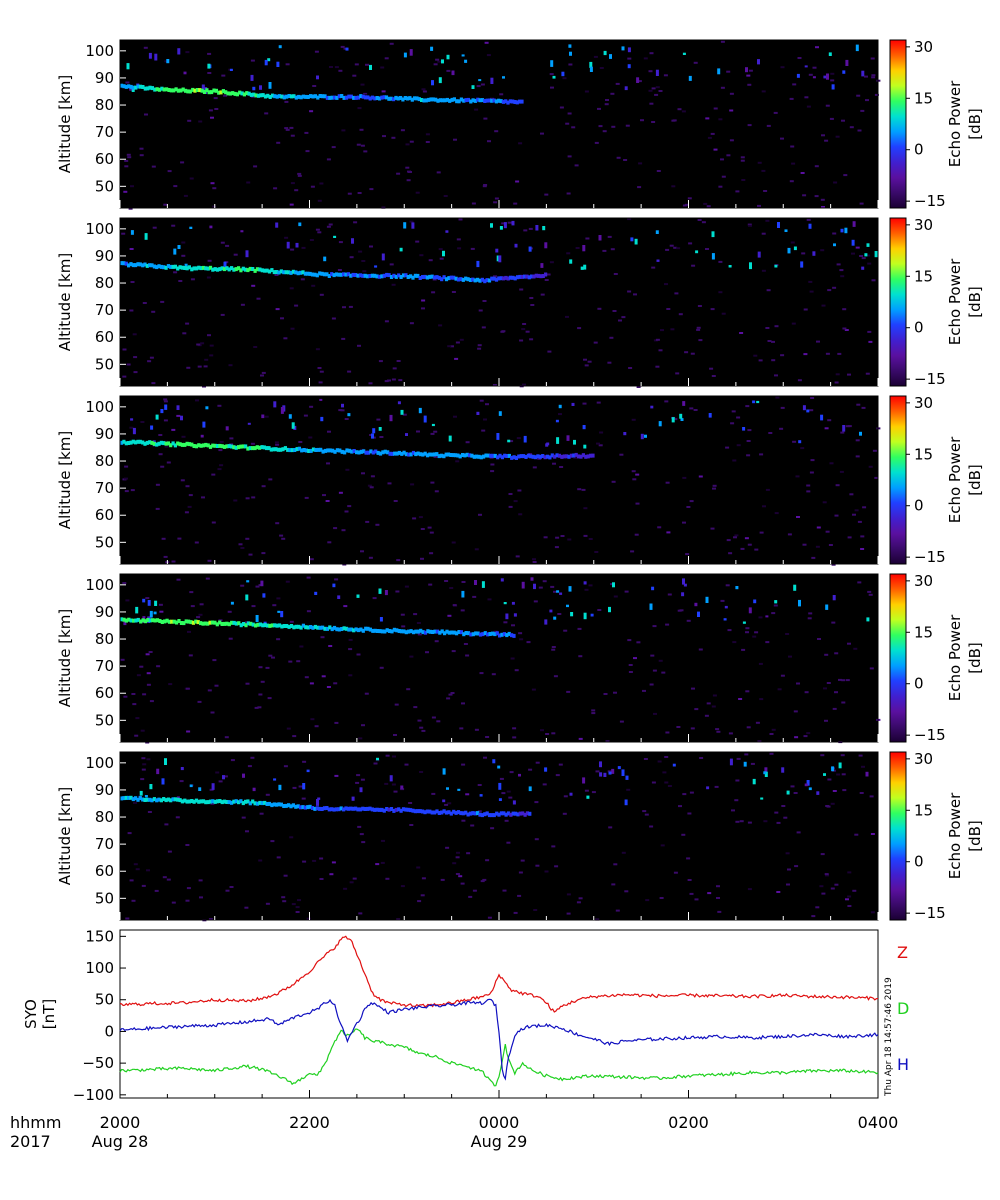 This screenshot has width=1000, height=1200. I want to click on y-tick-label: 90, so click(104, 434).